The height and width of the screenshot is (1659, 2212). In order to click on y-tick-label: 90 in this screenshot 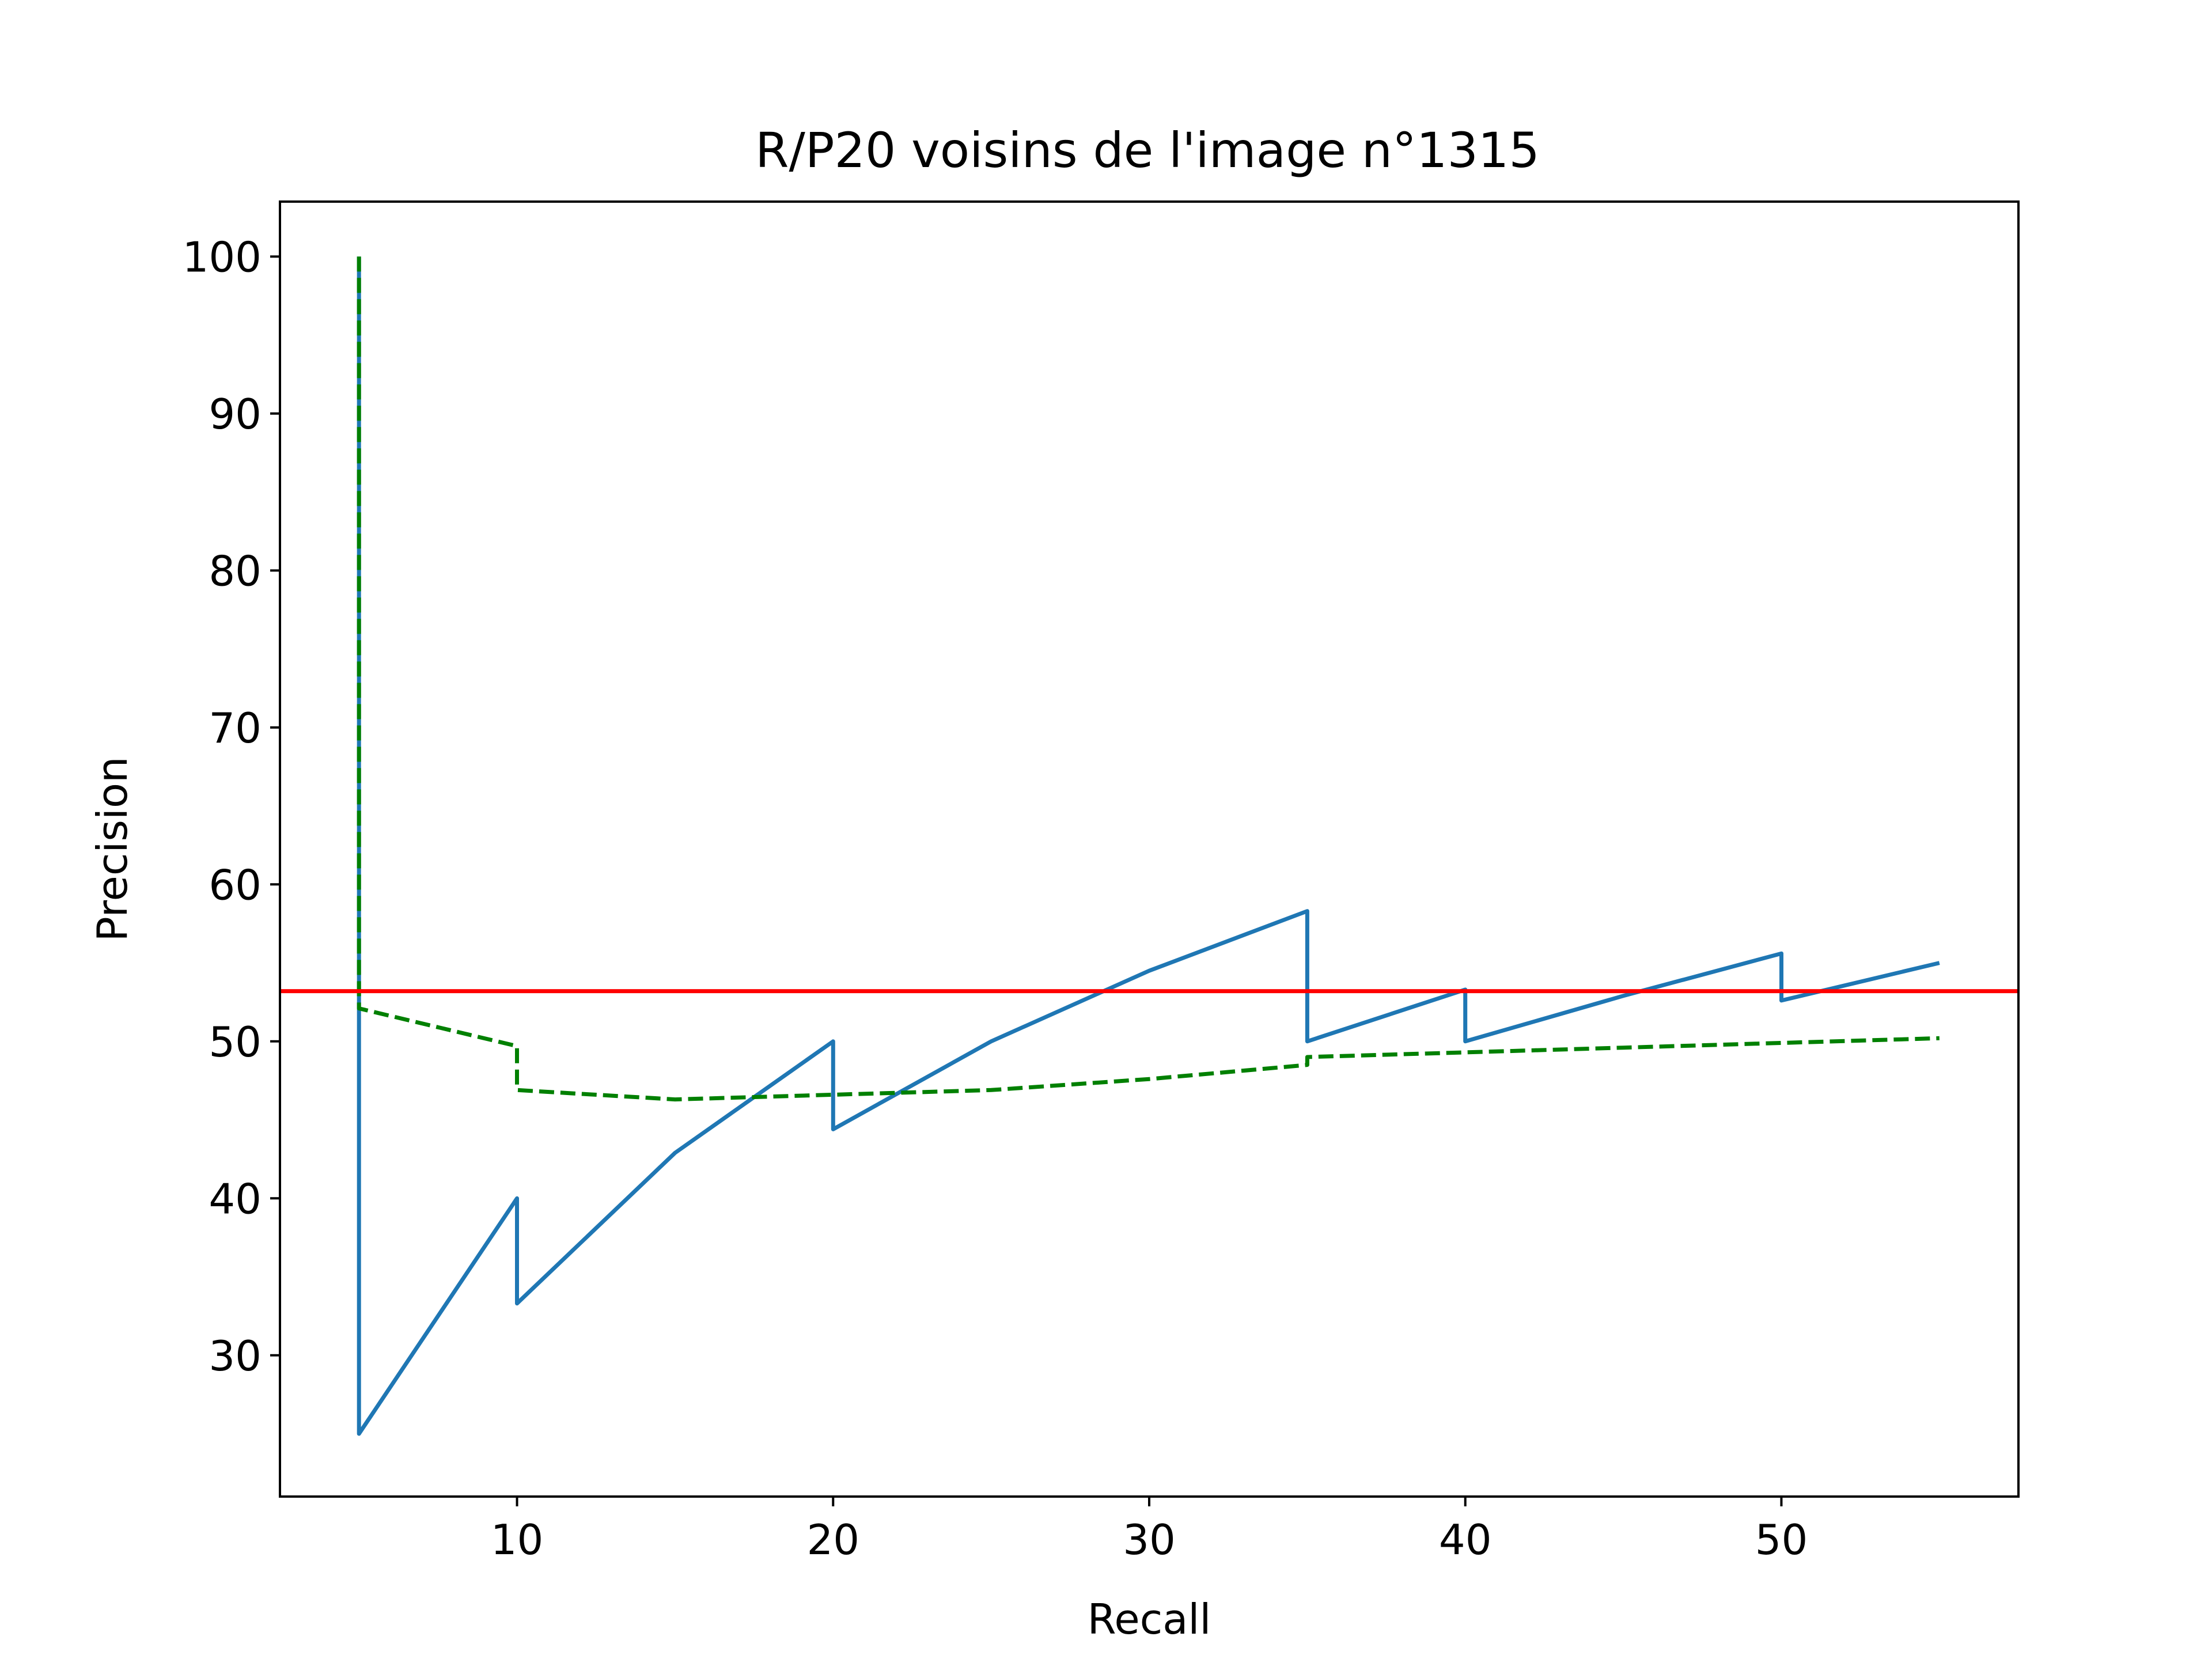, I will do `click(235, 414)`.